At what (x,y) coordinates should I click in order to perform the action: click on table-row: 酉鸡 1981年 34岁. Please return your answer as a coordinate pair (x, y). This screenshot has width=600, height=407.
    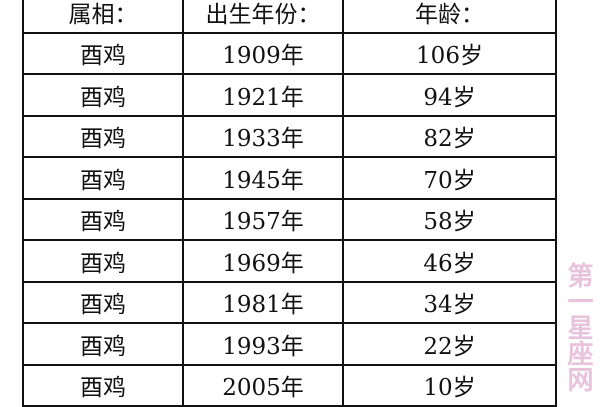
    Looking at the image, I should click on (289, 302).